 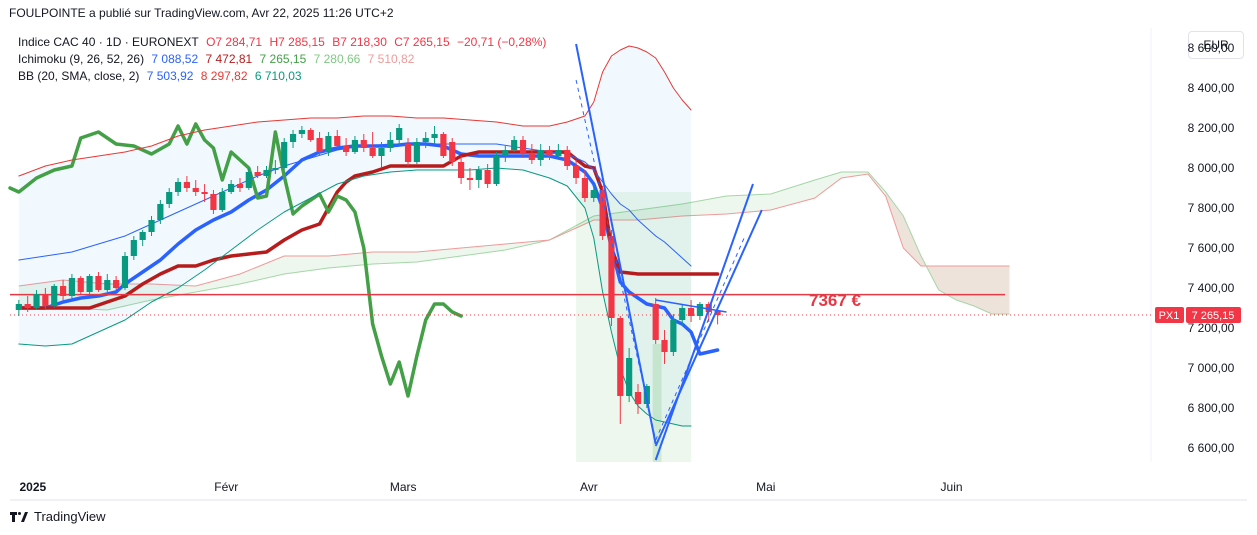 What do you see at coordinates (952, 487) in the screenshot?
I see `x-tick-label: Juin` at bounding box center [952, 487].